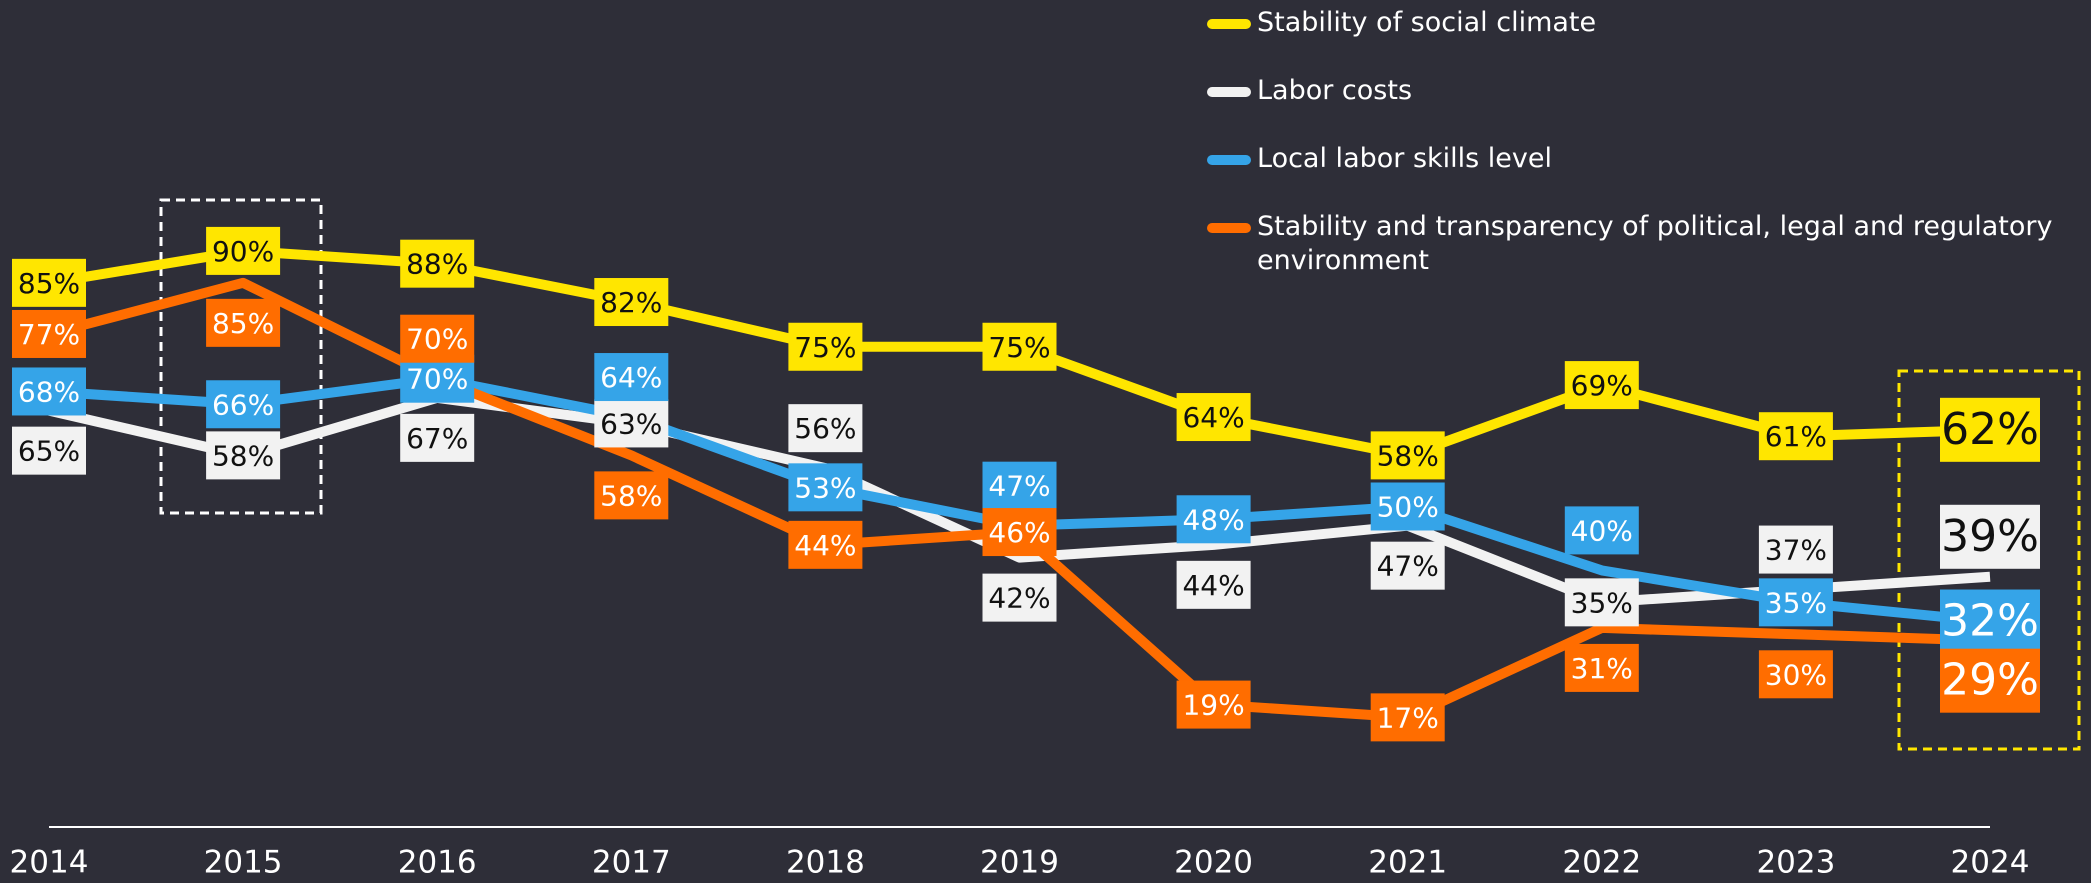 The height and width of the screenshot is (883, 2091). I want to click on data-label: 64%, so click(1213, 417).